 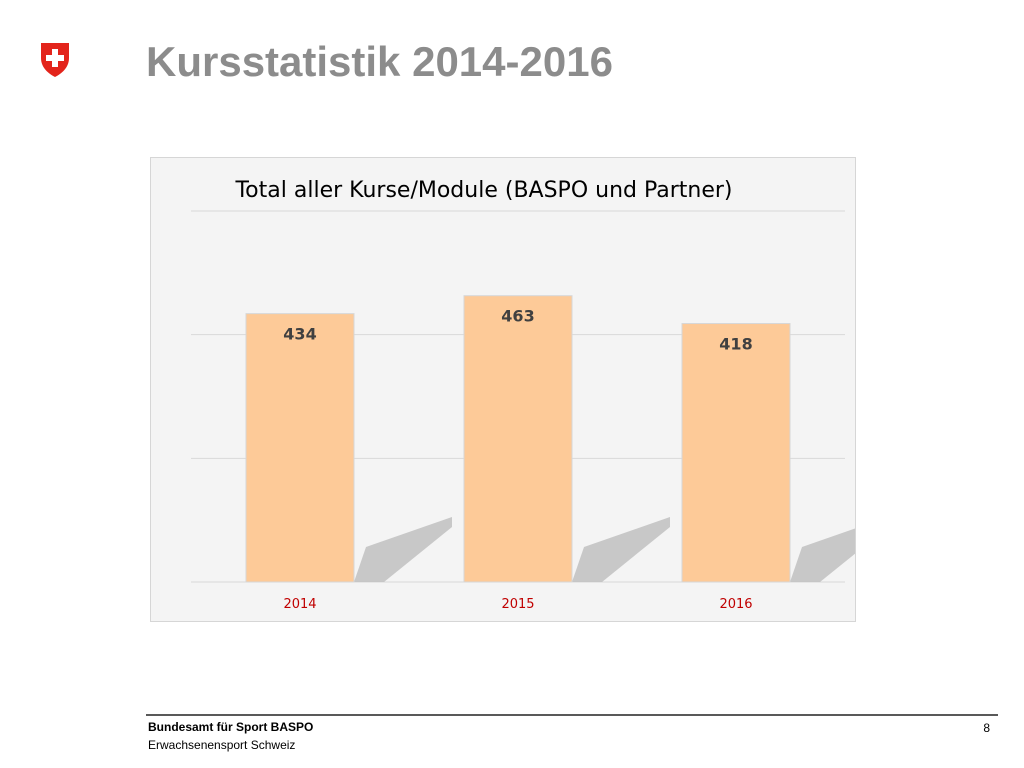 I want to click on x-tick-label-2015: 2015, so click(x=517, y=604).